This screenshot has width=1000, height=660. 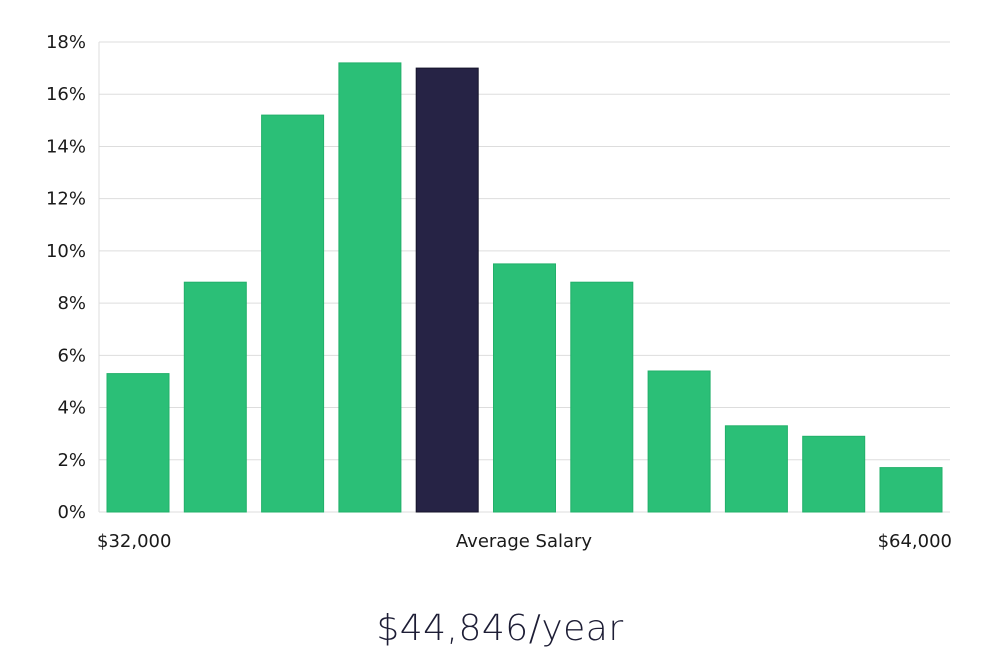 I want to click on y-tick-label-6: 6%, so click(x=71, y=355).